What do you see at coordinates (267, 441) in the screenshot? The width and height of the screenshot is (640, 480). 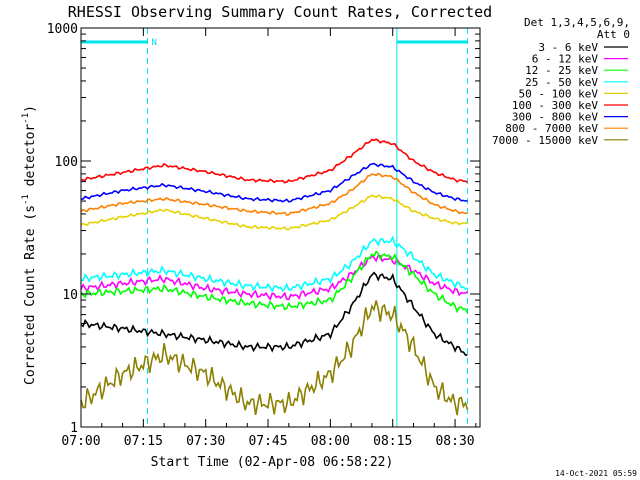 I see `x-tick-label-3: 07:45` at bounding box center [267, 441].